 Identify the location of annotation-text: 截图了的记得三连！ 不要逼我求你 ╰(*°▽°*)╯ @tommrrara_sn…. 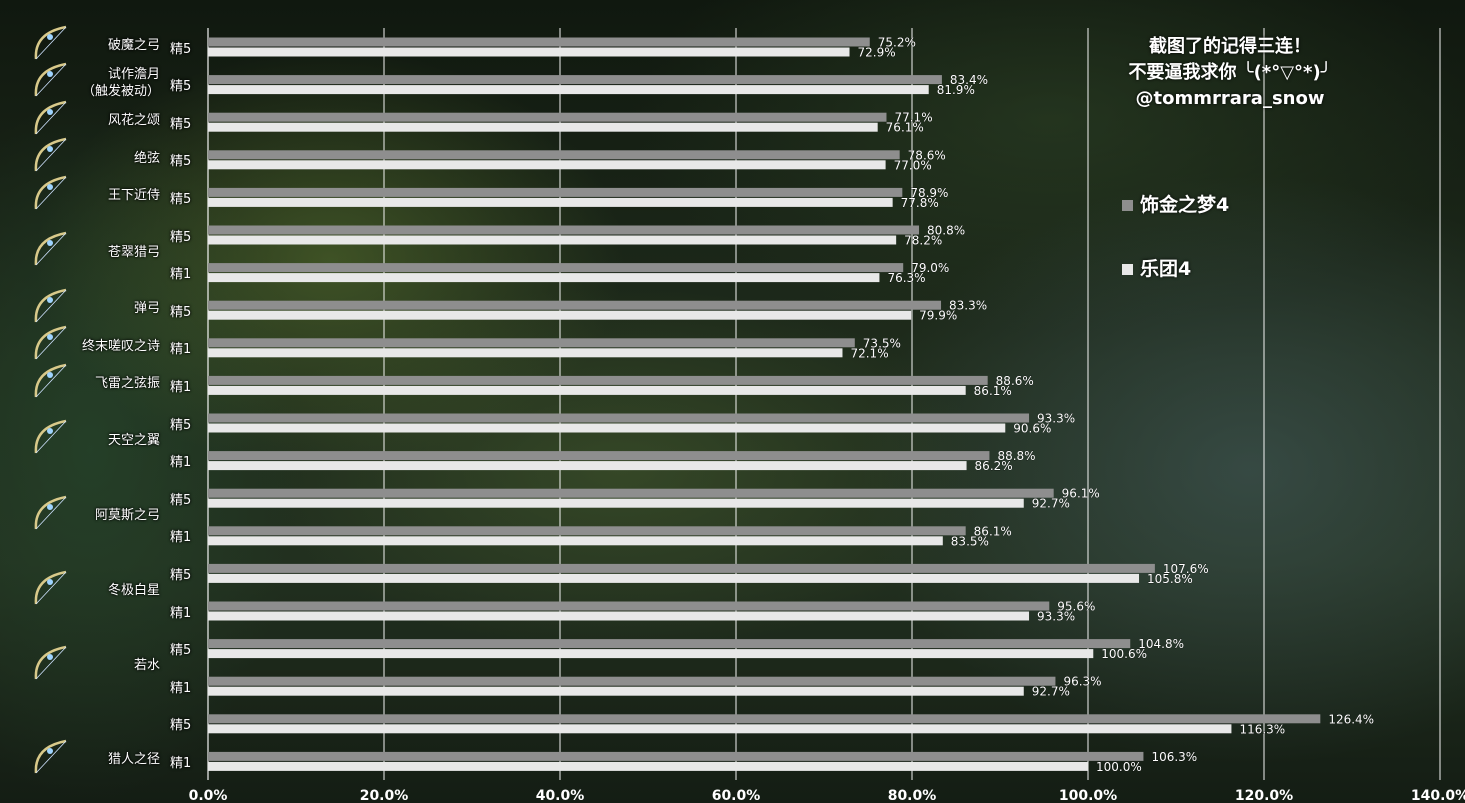
(1230, 73).